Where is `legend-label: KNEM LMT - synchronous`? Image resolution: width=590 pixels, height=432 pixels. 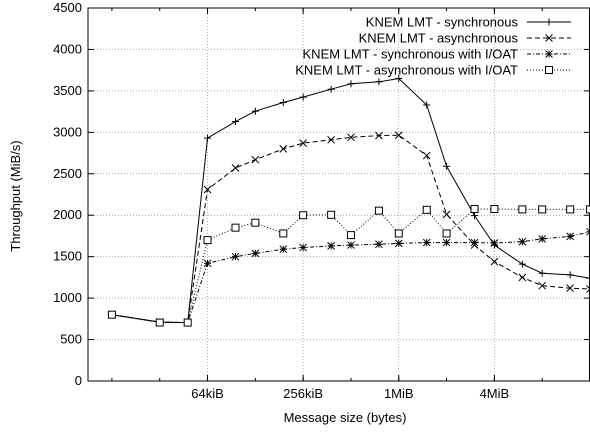 legend-label: KNEM LMT - synchronous is located at coordinates (442, 22).